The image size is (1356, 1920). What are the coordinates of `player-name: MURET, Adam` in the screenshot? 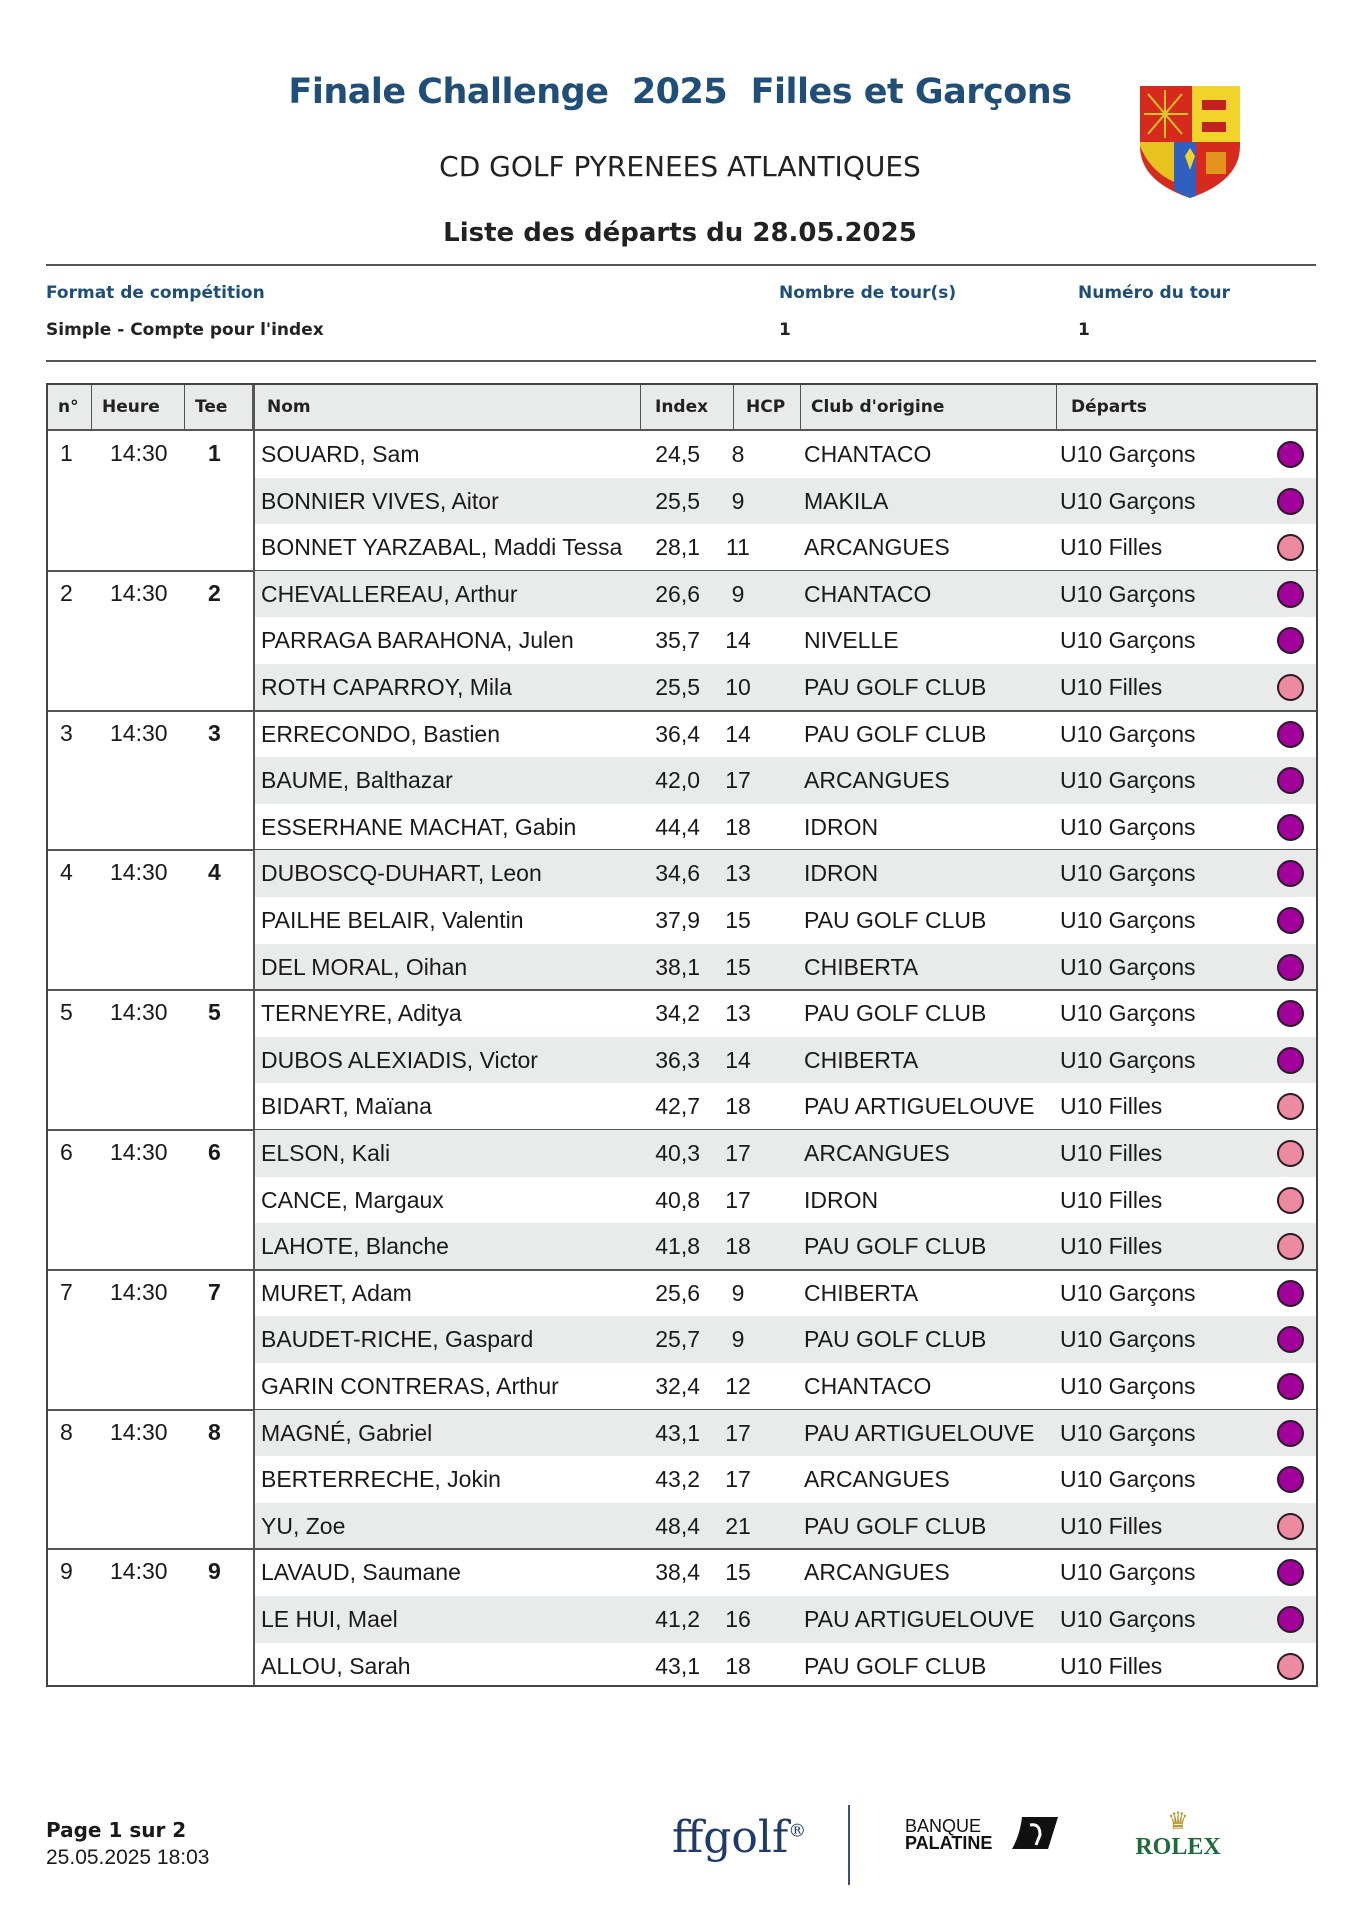 It's located at (336, 1292).